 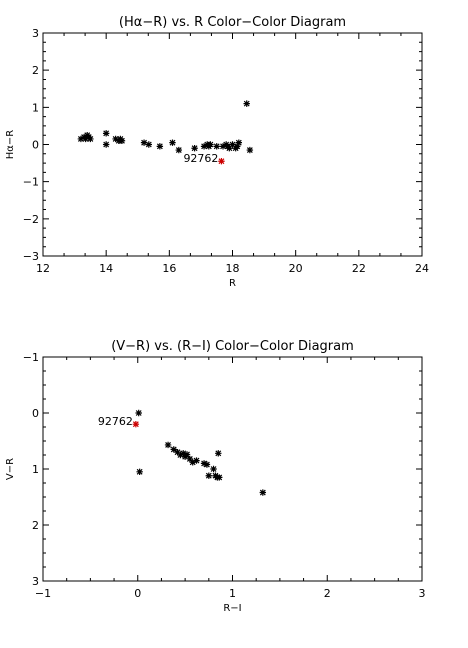 I want to click on y-axis-label: Hα−R, so click(x=10, y=144).